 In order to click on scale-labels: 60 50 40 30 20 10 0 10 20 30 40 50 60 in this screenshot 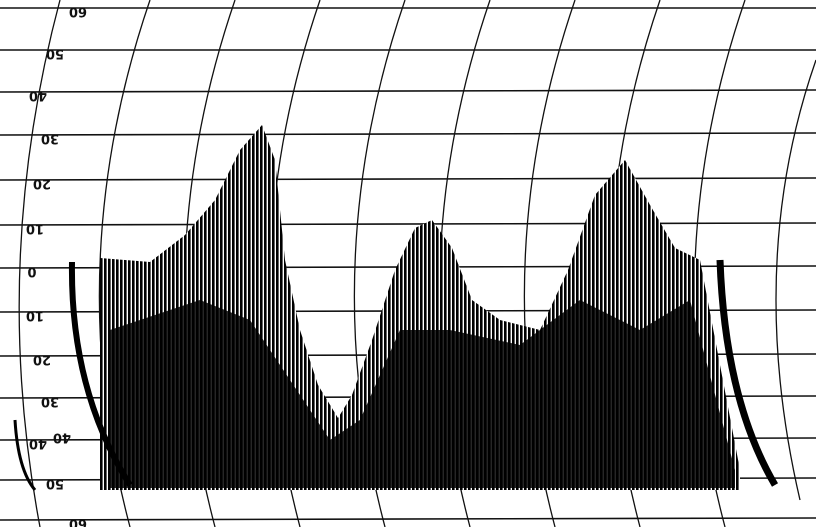, I will do `click(56, 265)`.